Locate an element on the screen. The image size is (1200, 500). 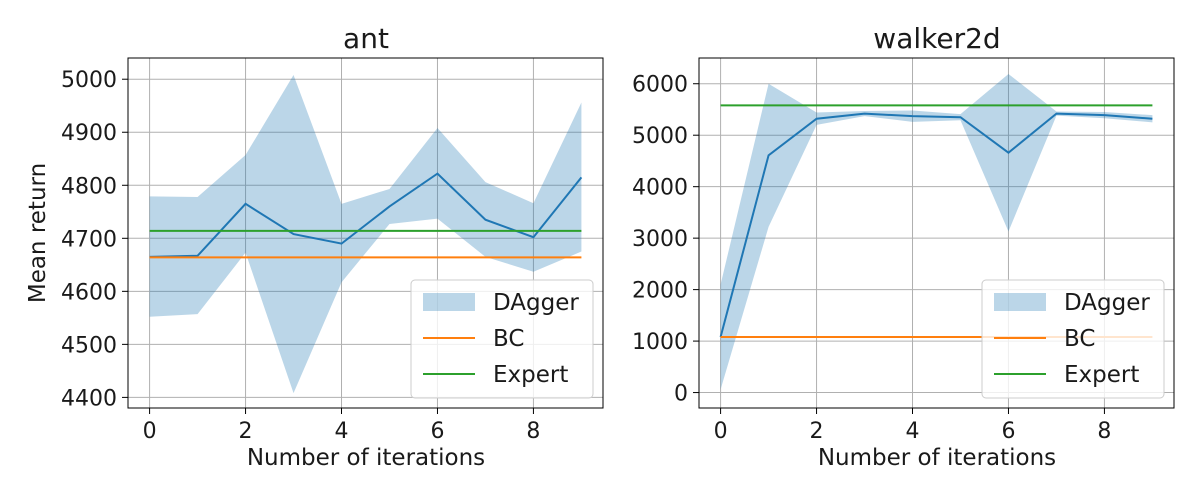
y-tick-label: 1000 is located at coordinates (660, 342).